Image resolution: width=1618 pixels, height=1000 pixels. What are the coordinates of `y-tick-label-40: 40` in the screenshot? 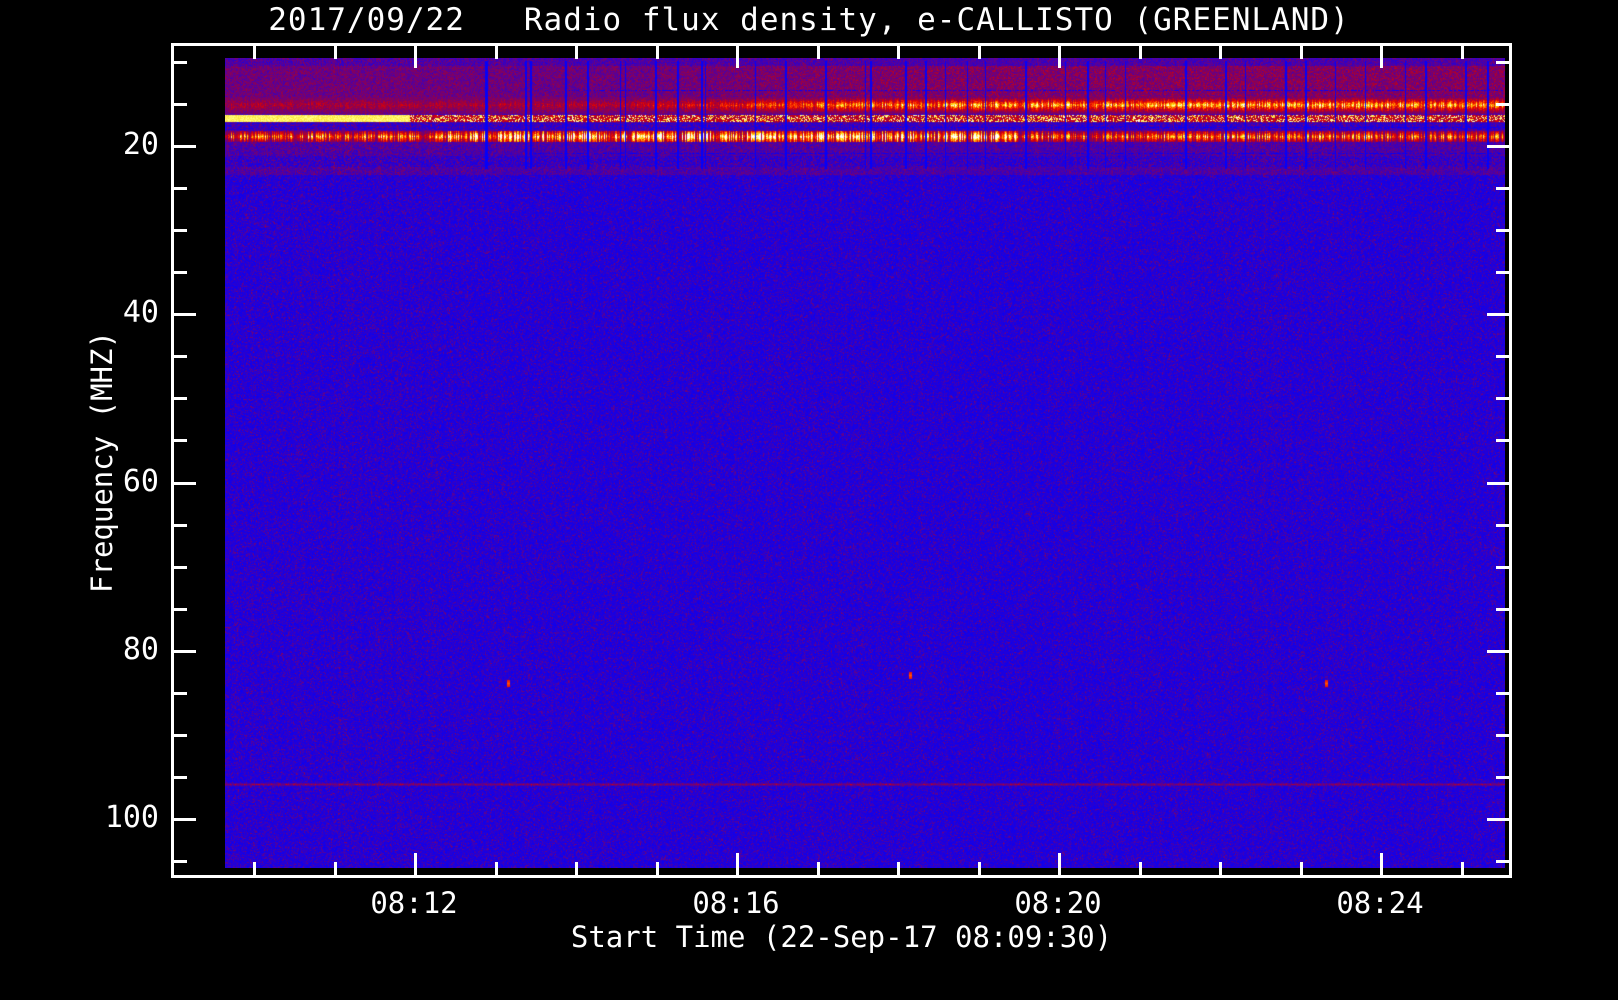 It's located at (140, 312).